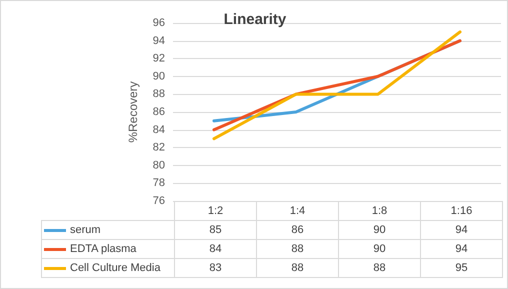  What do you see at coordinates (158, 94) in the screenshot?
I see `y-tick-label: 88` at bounding box center [158, 94].